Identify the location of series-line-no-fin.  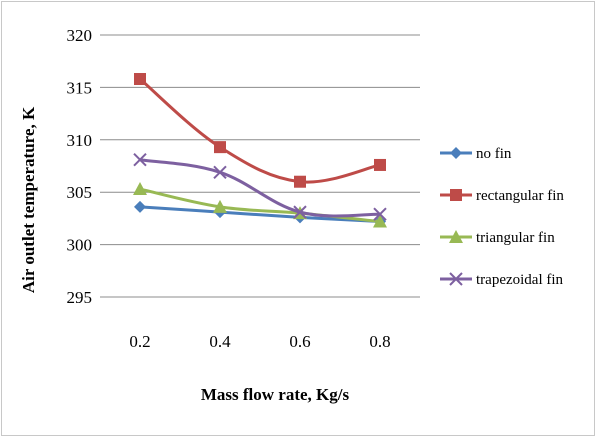
(260, 214).